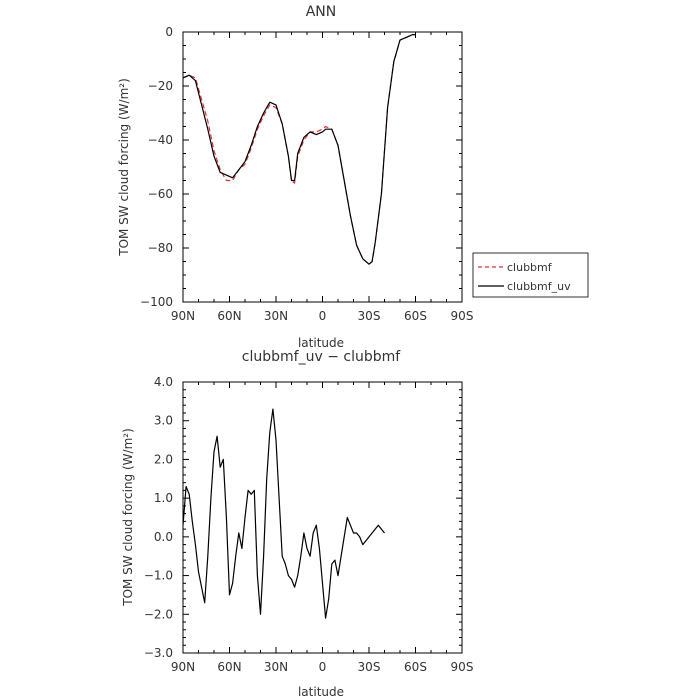 The height and width of the screenshot is (700, 700). What do you see at coordinates (158, 517) in the screenshot?
I see `bottom-y-tick-labels: 4.0 3.0 2.0 1.0 0.0 −1.0 −2.0 −3.0` at bounding box center [158, 517].